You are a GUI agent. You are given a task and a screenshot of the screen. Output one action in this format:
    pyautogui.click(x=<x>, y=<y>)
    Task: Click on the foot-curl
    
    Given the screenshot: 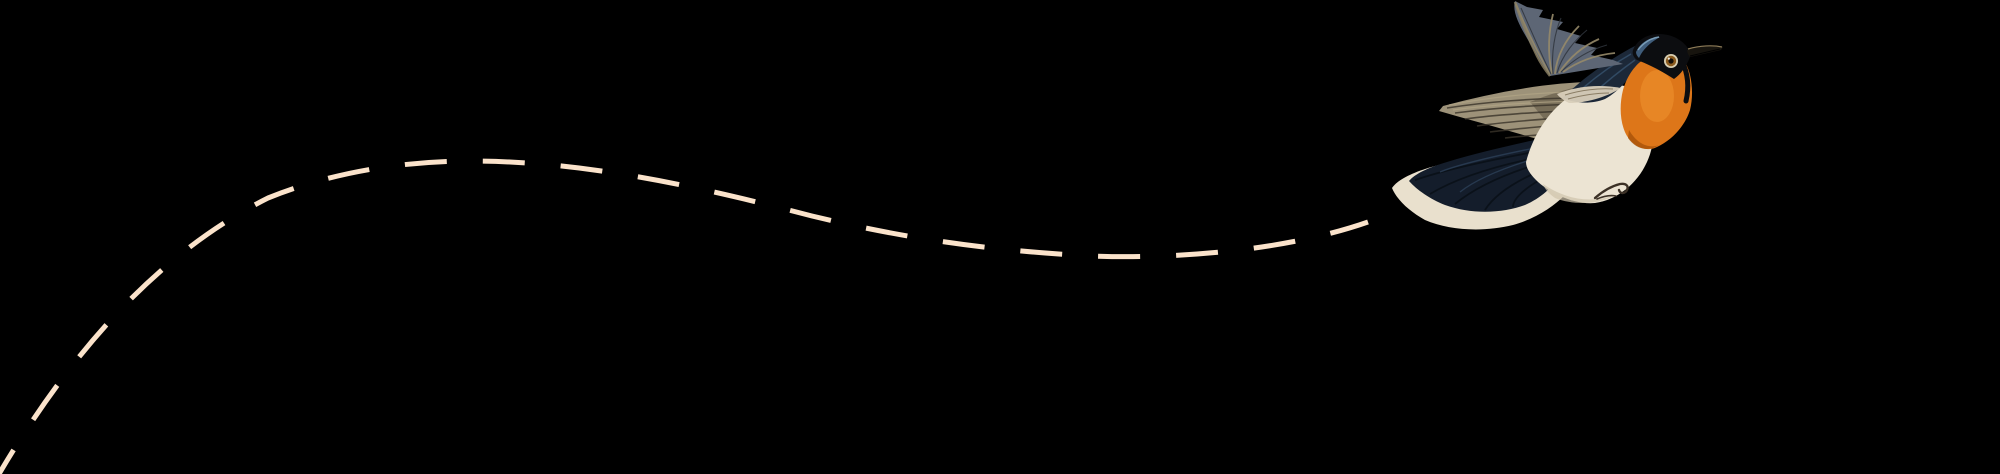 What is the action you would take?
    pyautogui.click(x=1611, y=191)
    